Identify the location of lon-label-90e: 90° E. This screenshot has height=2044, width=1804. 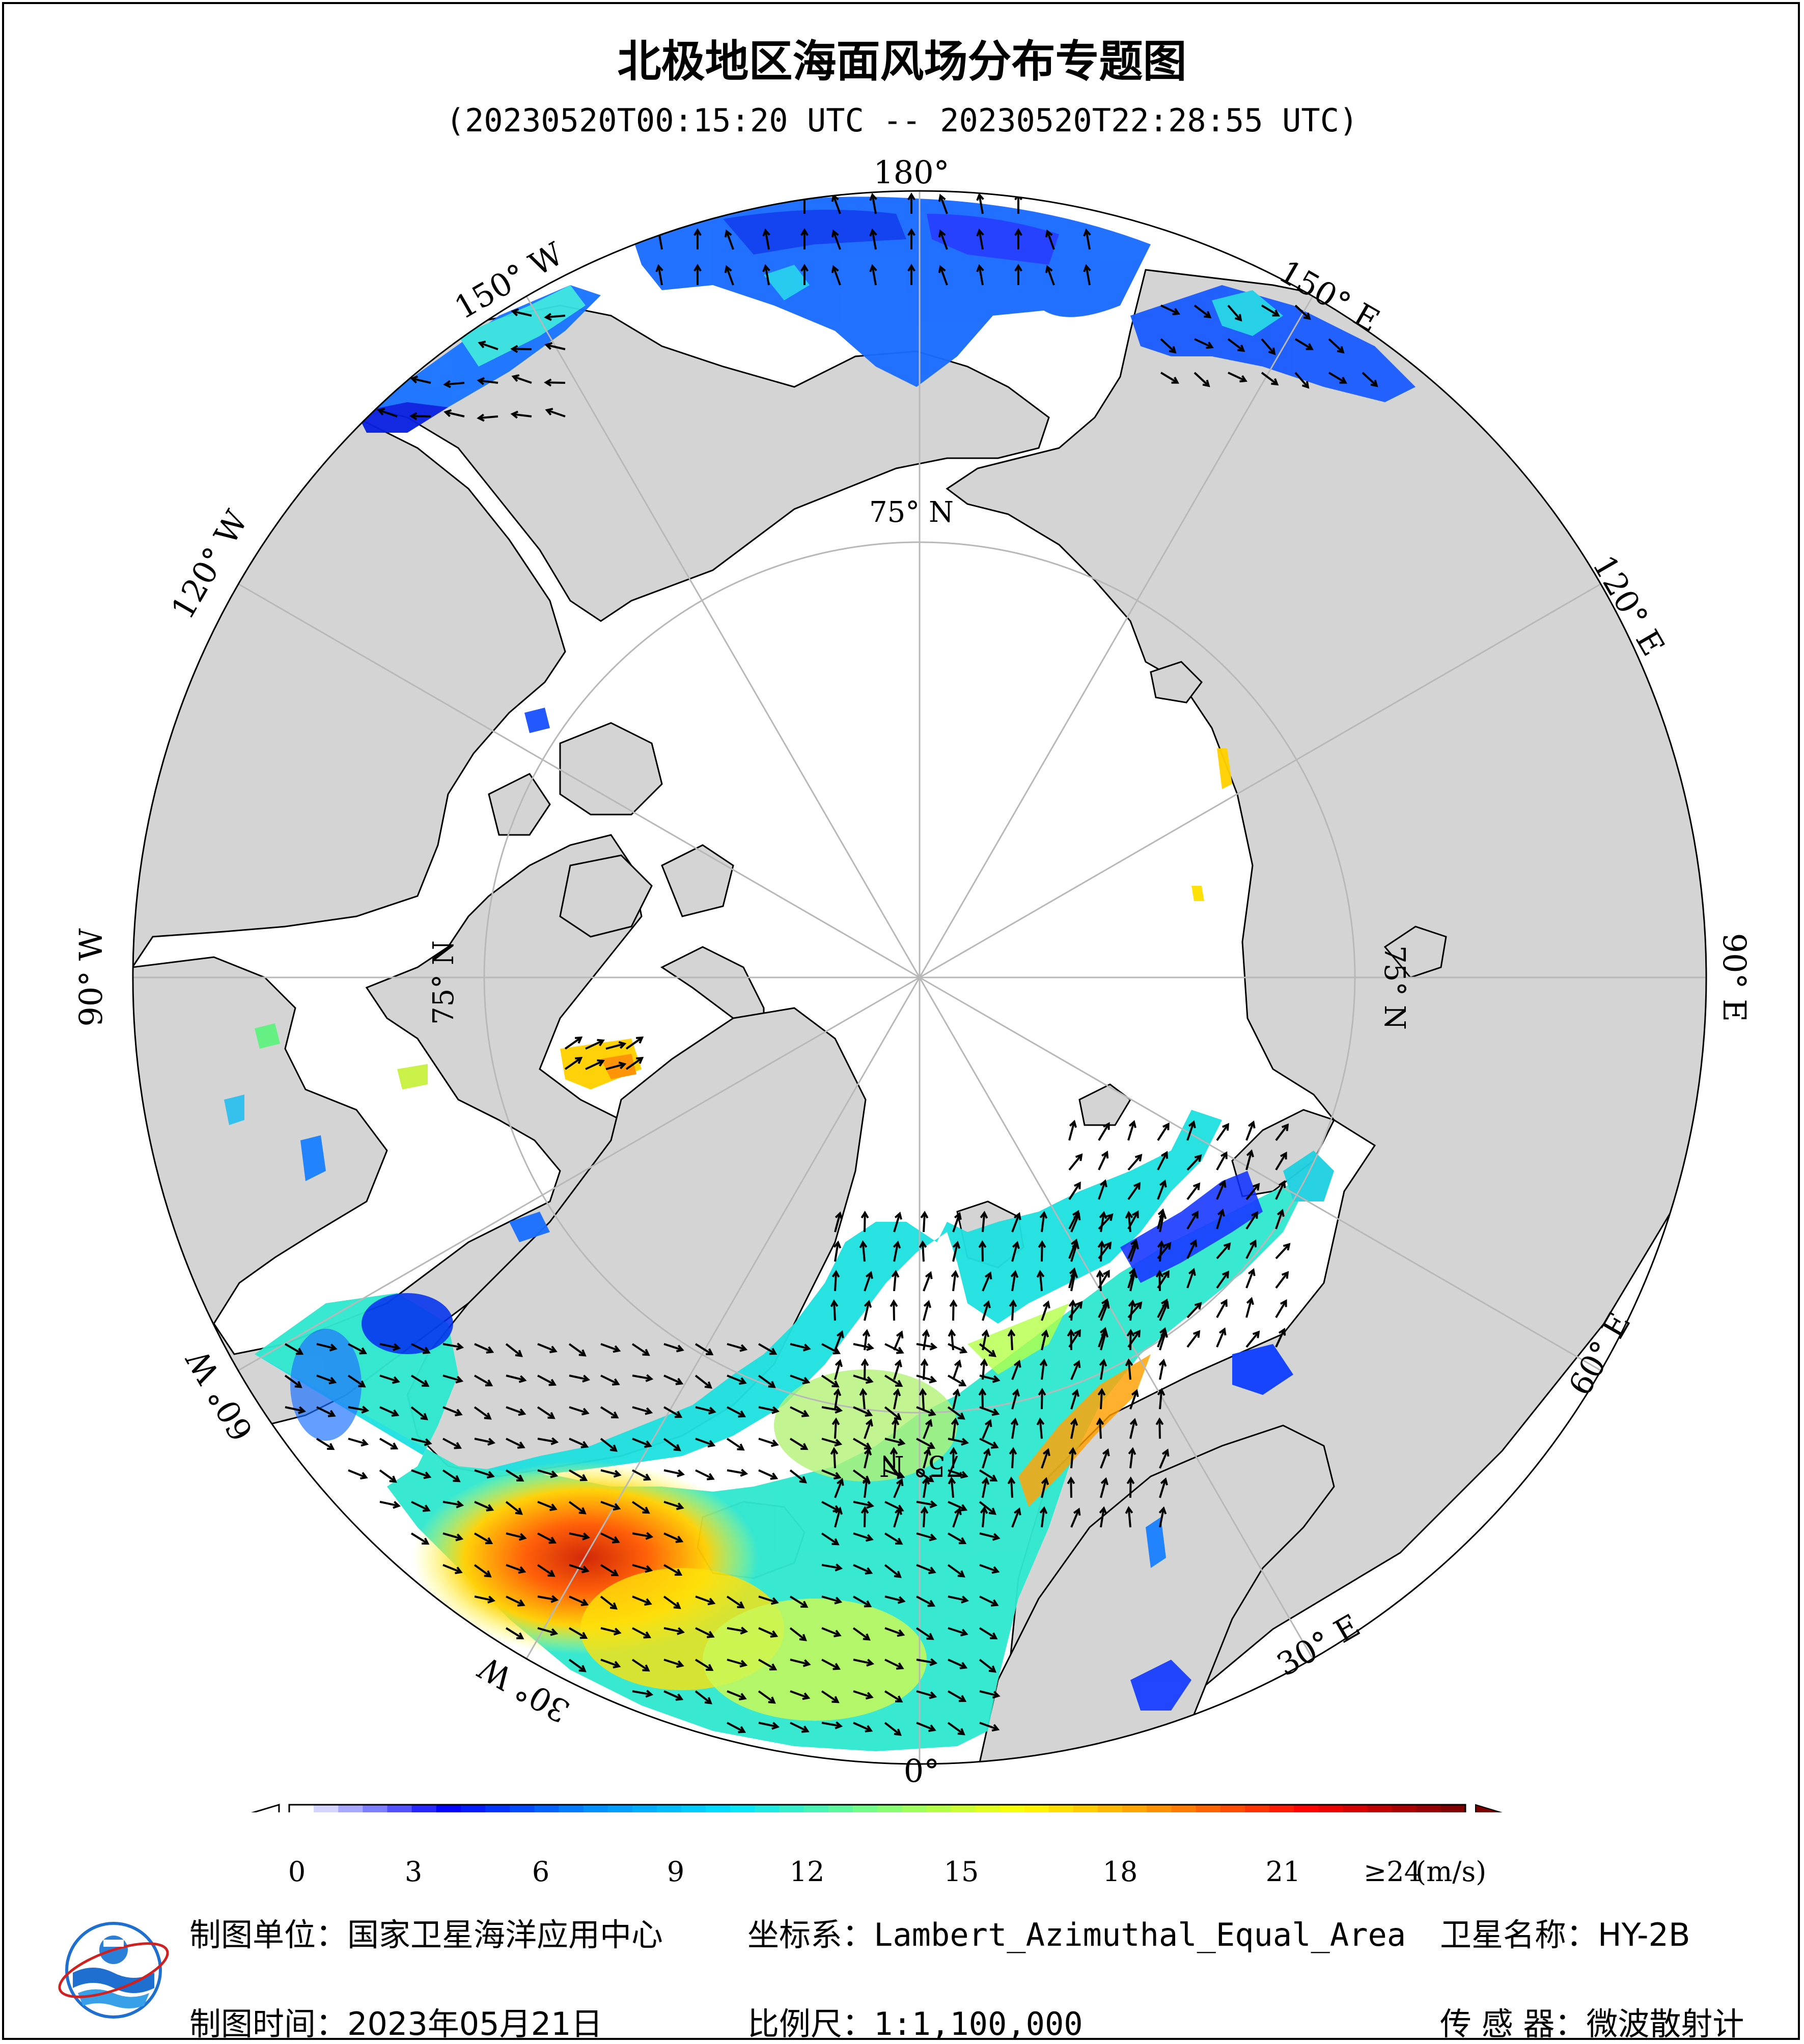
(1734, 977).